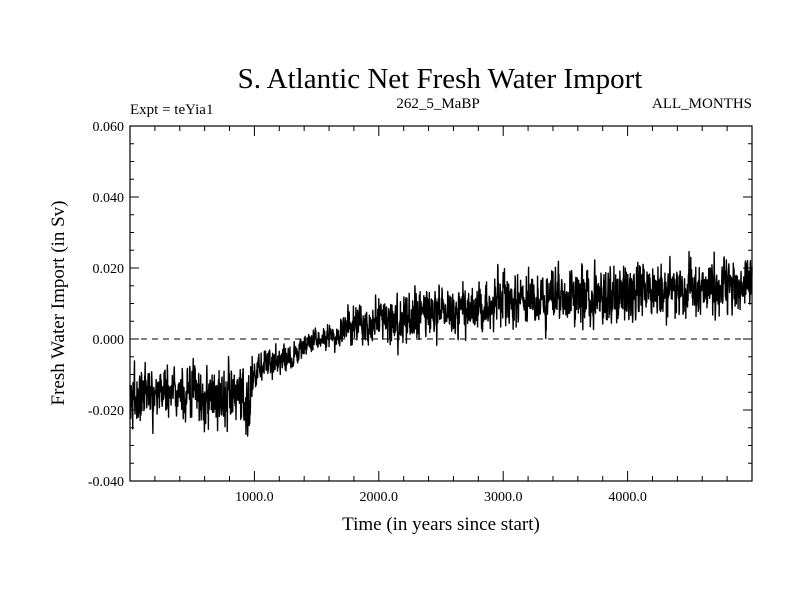 This screenshot has width=800, height=600. I want to click on y-tick-label: 0.060, so click(109, 127).